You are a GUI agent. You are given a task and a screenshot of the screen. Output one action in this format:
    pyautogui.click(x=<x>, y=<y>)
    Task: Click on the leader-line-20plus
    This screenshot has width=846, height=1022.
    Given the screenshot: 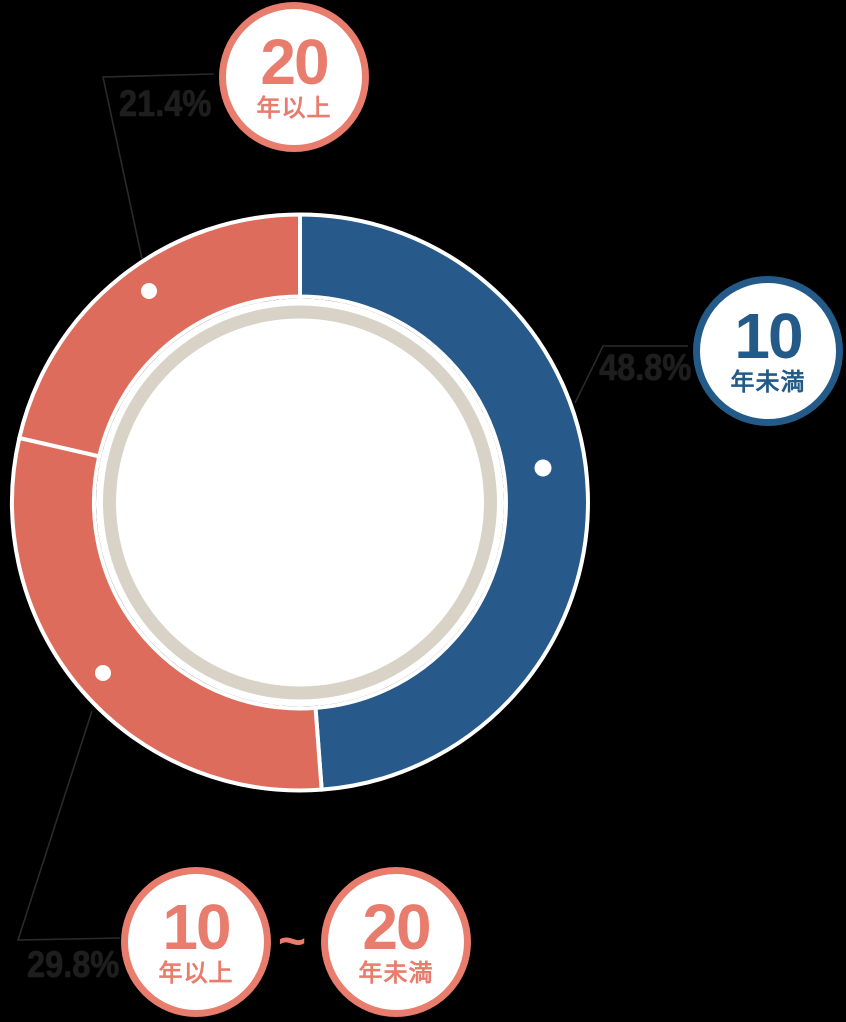 What is the action you would take?
    pyautogui.click(x=158, y=166)
    